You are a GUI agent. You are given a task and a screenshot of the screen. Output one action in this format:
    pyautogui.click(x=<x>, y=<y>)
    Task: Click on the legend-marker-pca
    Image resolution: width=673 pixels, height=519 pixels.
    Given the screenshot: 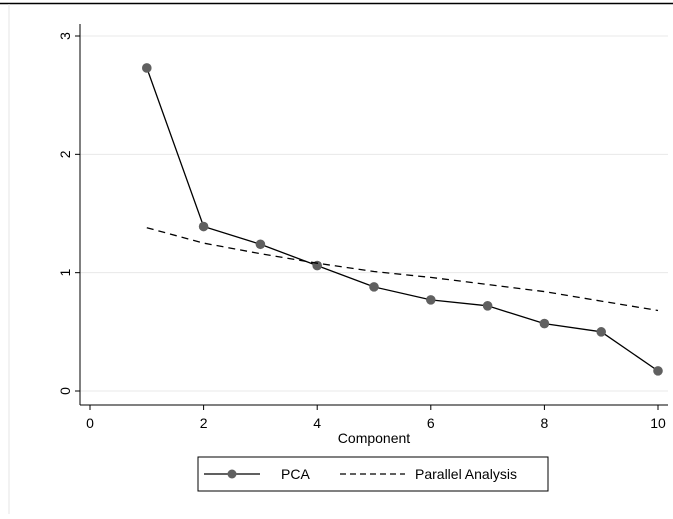 What is the action you would take?
    pyautogui.click(x=232, y=474)
    